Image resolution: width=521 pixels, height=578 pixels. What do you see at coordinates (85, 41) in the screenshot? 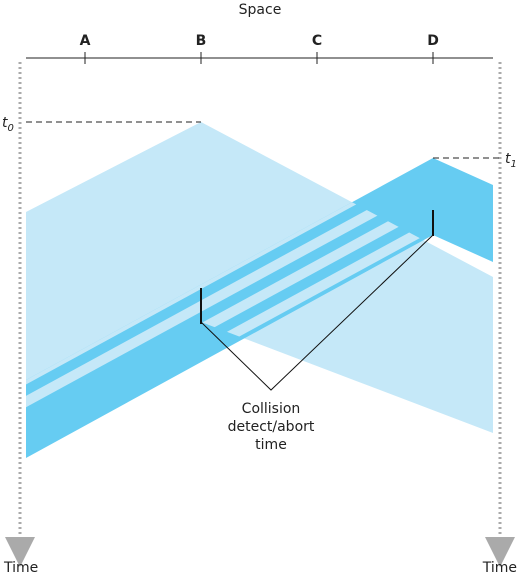
I see `node-label: A` at bounding box center [85, 41].